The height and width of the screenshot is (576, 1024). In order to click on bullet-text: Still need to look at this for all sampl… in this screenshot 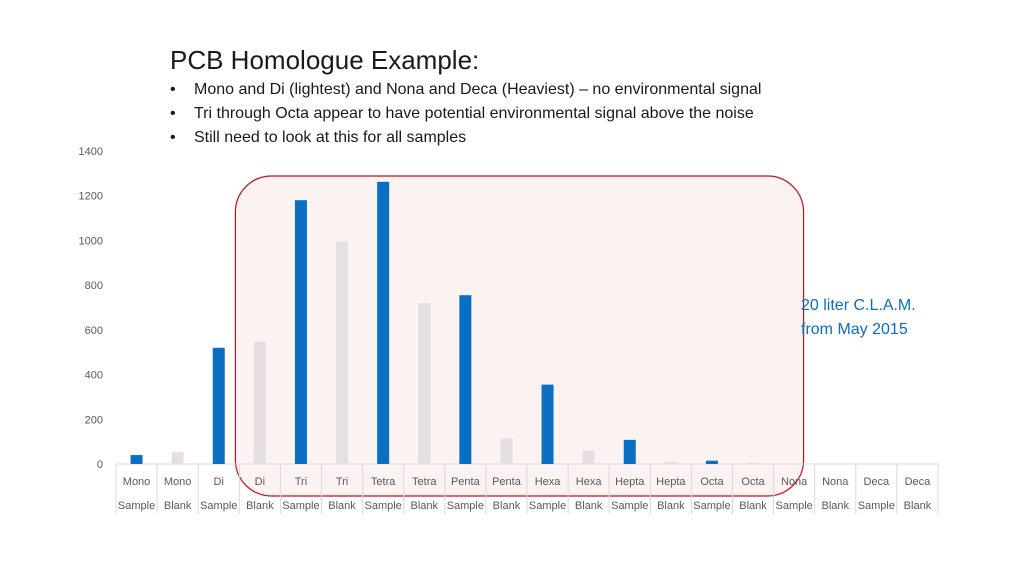, I will do `click(330, 137)`.